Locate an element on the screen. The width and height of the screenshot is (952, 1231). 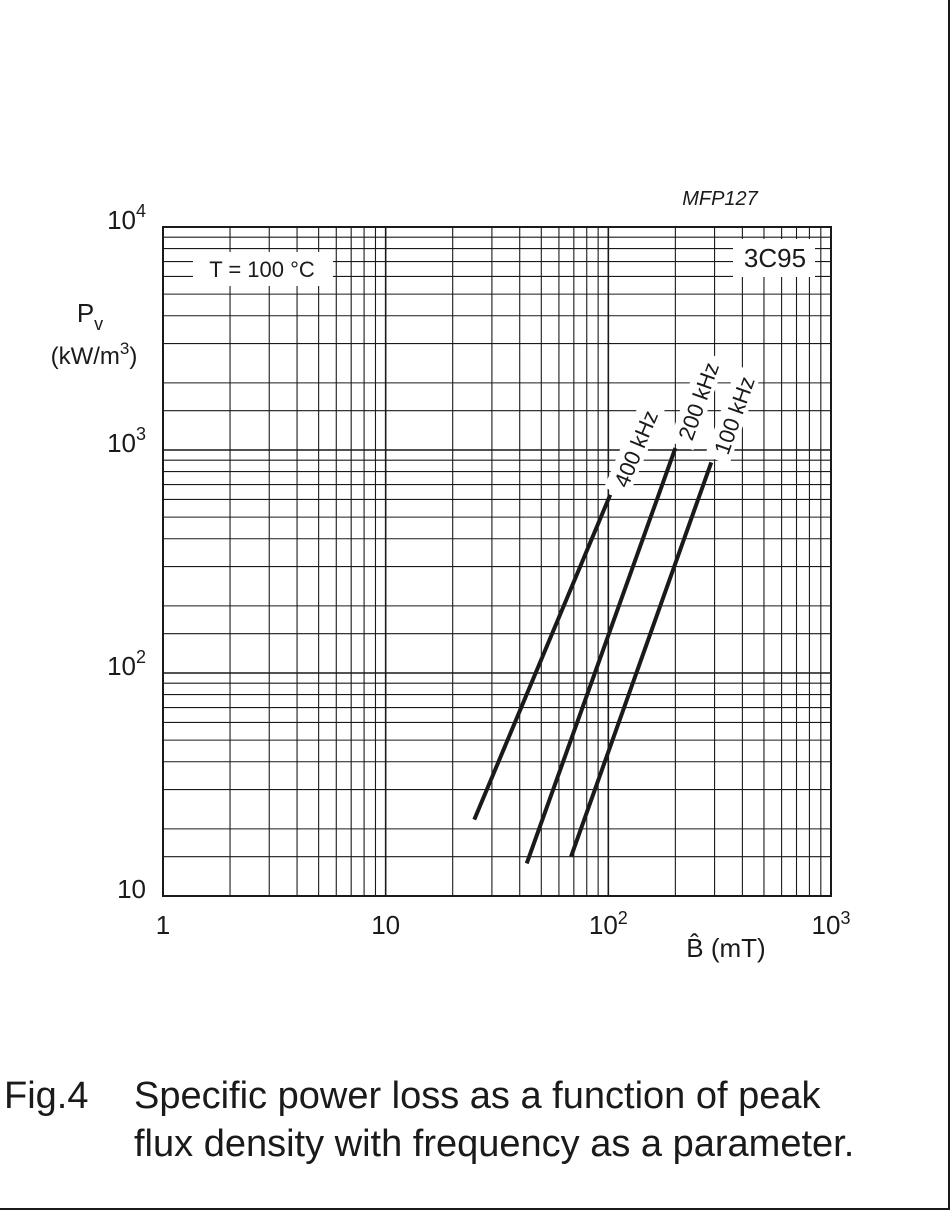
y-tick-label: 10³ is located at coordinates (126, 441).